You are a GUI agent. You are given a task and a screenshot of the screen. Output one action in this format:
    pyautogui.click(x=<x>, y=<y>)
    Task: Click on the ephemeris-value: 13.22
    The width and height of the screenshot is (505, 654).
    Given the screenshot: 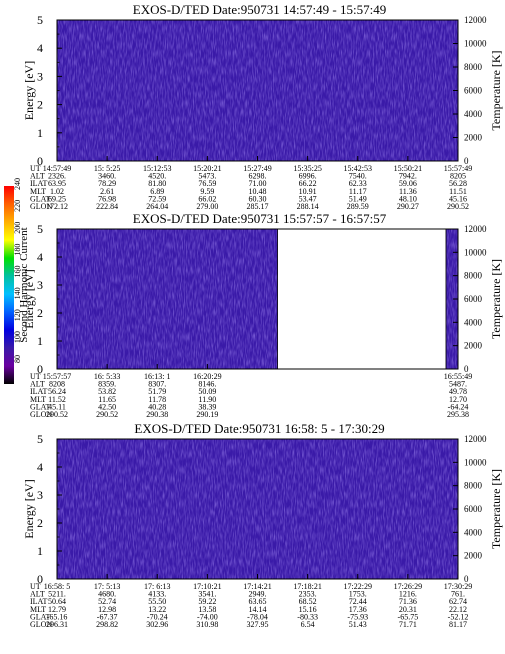 What is the action you would take?
    pyautogui.click(x=157, y=609)
    